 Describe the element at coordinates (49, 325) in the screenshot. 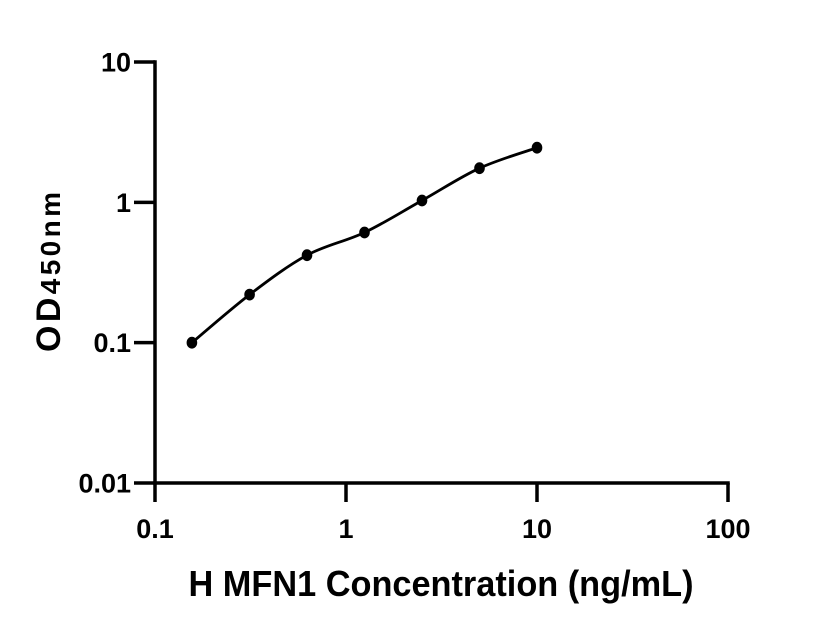

I see `y-axis-title-od: OD` at that location.